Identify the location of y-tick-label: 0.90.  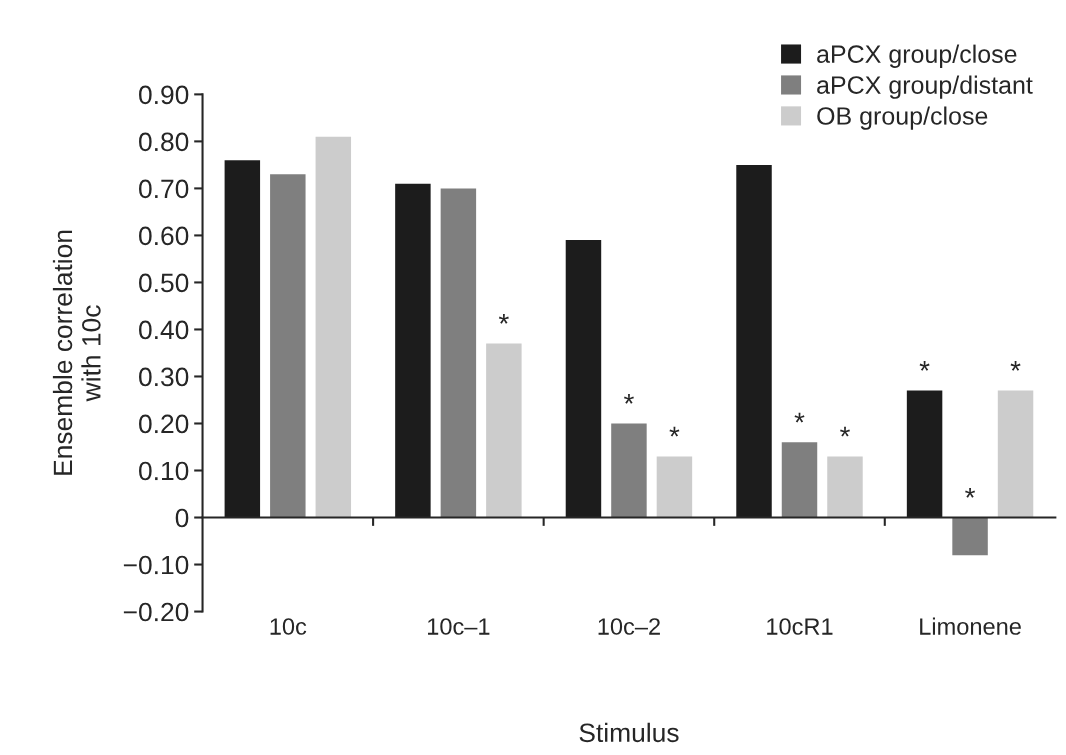
(164, 95).